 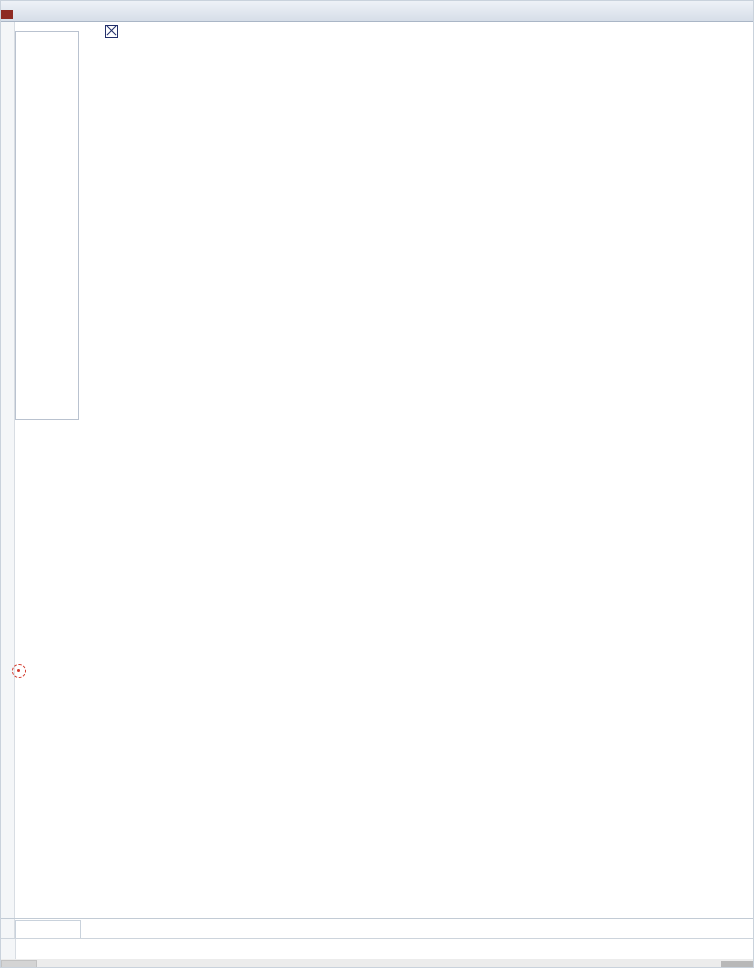 What do you see at coordinates (19, 963) in the screenshot?
I see `scrollbar-left-box` at bounding box center [19, 963].